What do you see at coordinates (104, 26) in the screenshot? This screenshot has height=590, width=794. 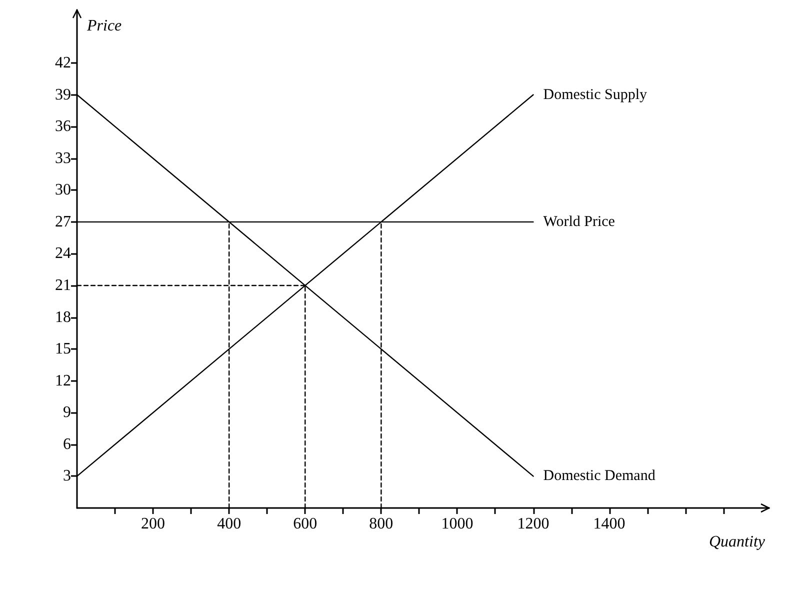 I see `y-axis-title: Price` at bounding box center [104, 26].